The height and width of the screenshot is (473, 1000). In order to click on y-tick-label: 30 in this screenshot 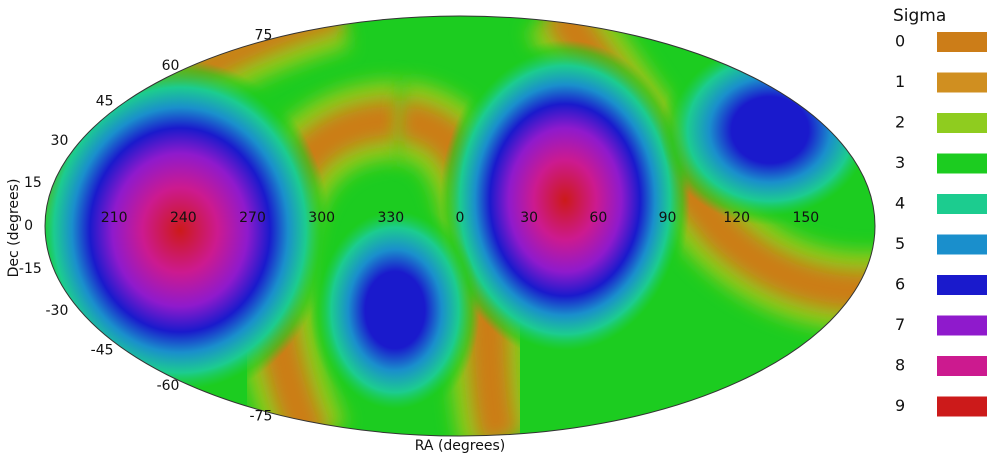, I will do `click(60, 141)`.